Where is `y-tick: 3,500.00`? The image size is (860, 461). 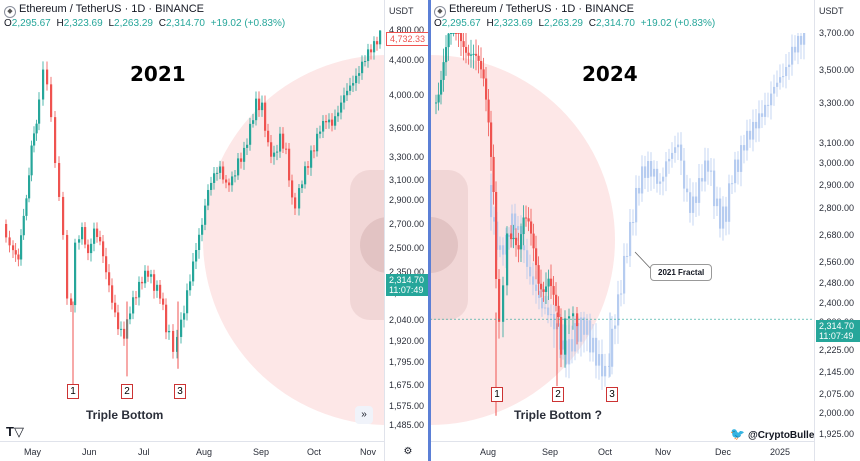
y-tick: 3,500.00 is located at coordinates (837, 70).